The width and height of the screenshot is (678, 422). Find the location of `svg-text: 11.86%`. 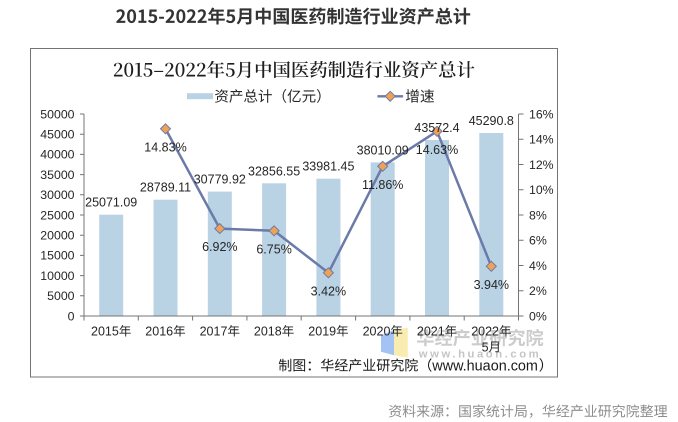

svg-text: 11.86% is located at coordinates (382, 185).